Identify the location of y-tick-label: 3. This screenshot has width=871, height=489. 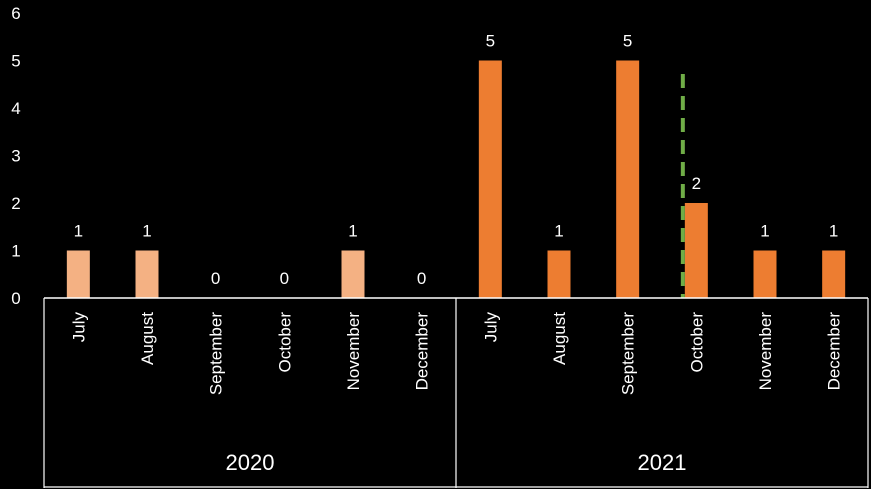
(15, 156).